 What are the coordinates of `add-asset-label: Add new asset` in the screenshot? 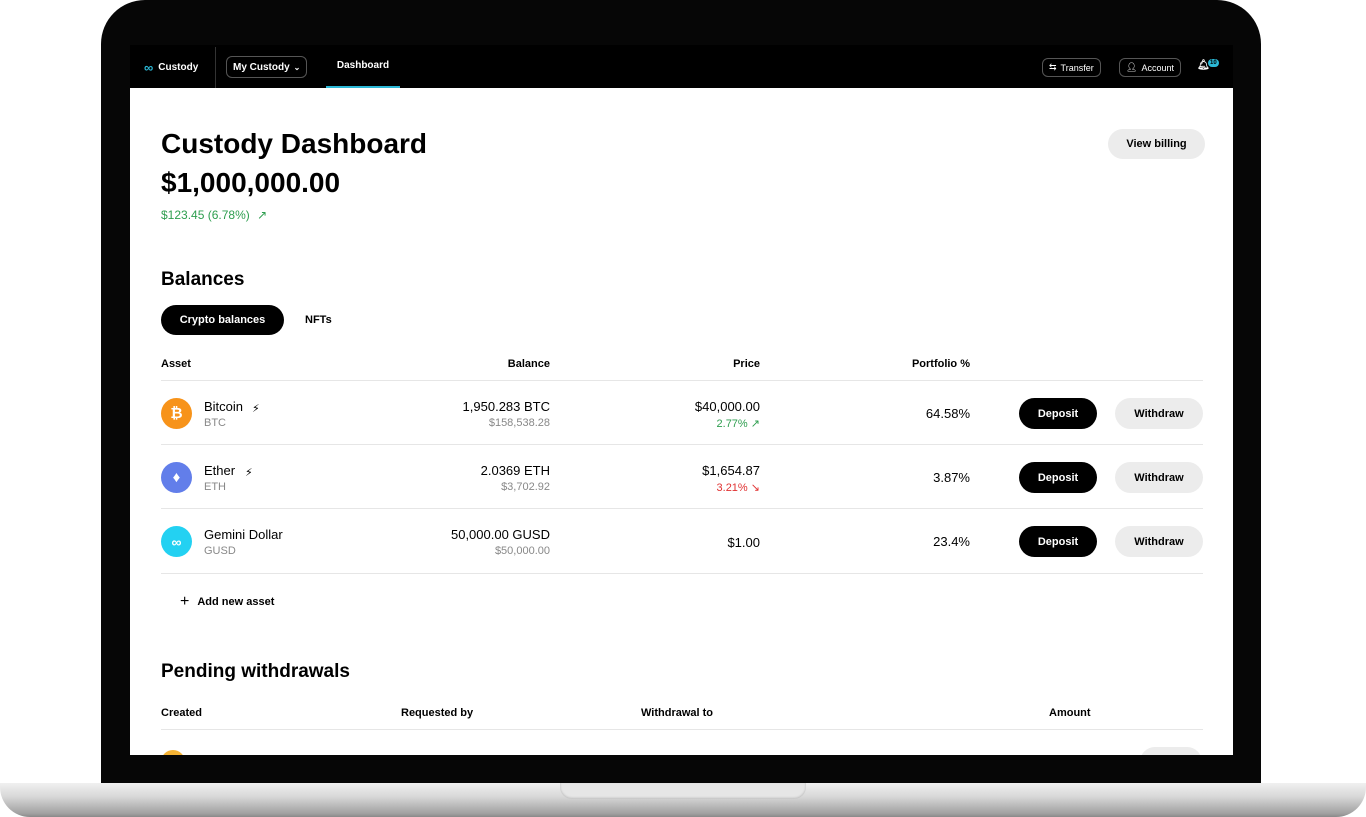 It's located at (236, 602).